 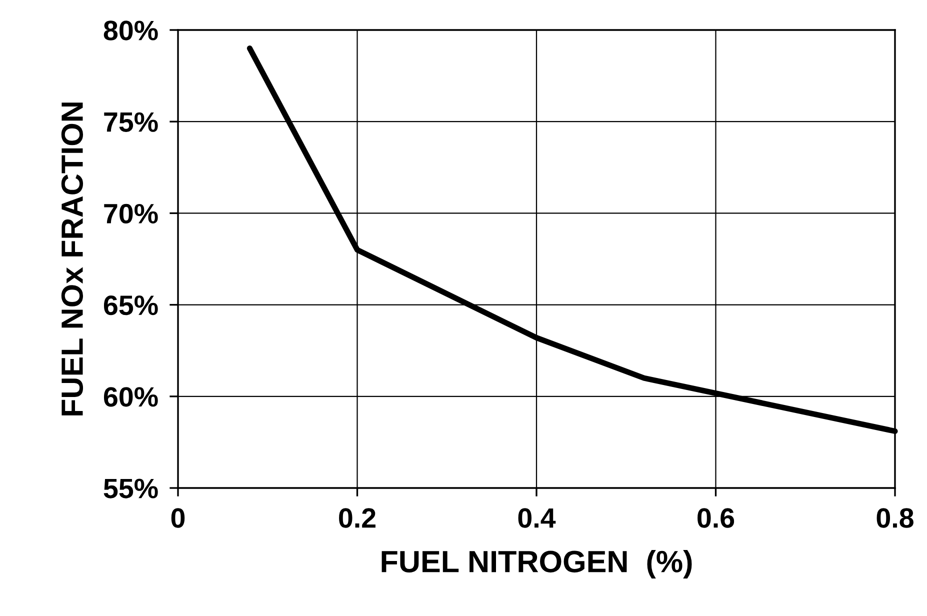 What do you see at coordinates (895, 518) in the screenshot?
I see `x-tick-label: 0.8` at bounding box center [895, 518].